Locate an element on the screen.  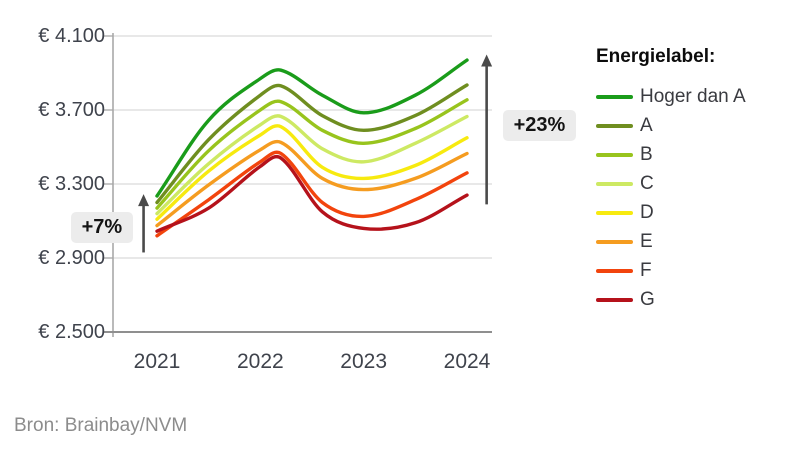
x-axis-label: 2024 is located at coordinates (467, 361).